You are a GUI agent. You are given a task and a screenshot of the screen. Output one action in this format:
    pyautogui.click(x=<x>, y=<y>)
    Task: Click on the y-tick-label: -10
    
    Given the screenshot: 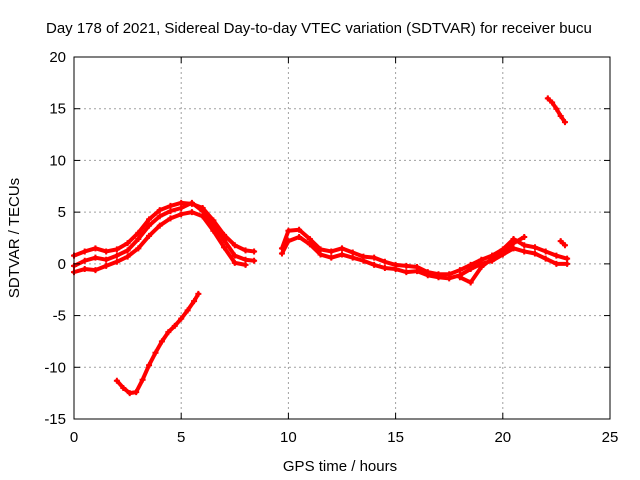 What is the action you would take?
    pyautogui.click(x=55, y=367)
    